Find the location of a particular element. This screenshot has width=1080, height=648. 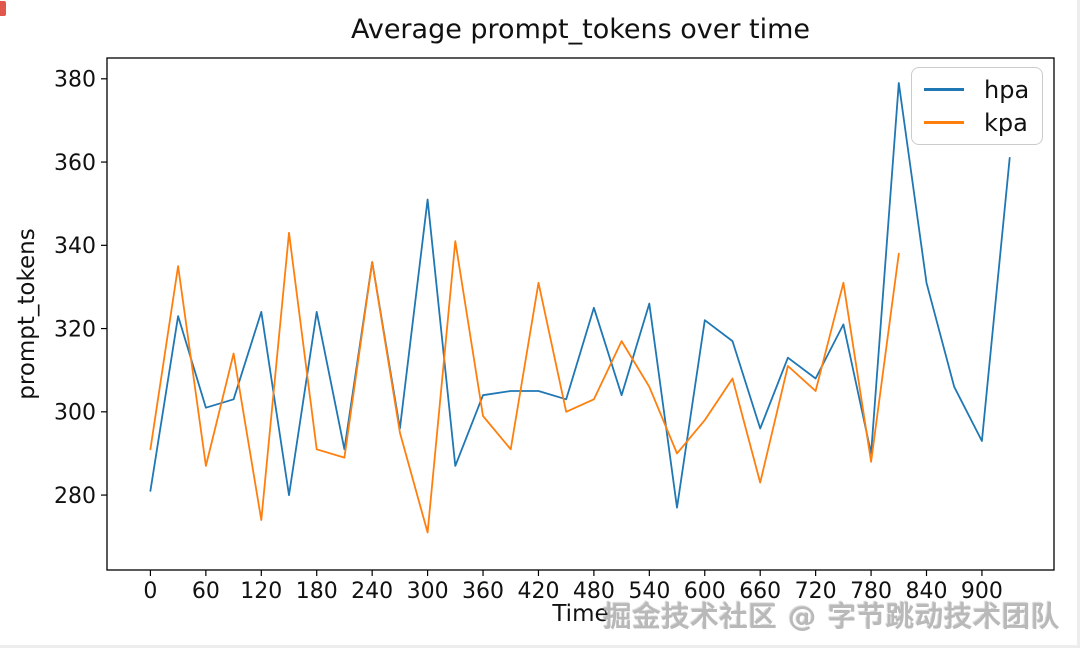

watermark: 掘金技术社区 @ 字节跳动技术团队 is located at coordinates (831, 616).